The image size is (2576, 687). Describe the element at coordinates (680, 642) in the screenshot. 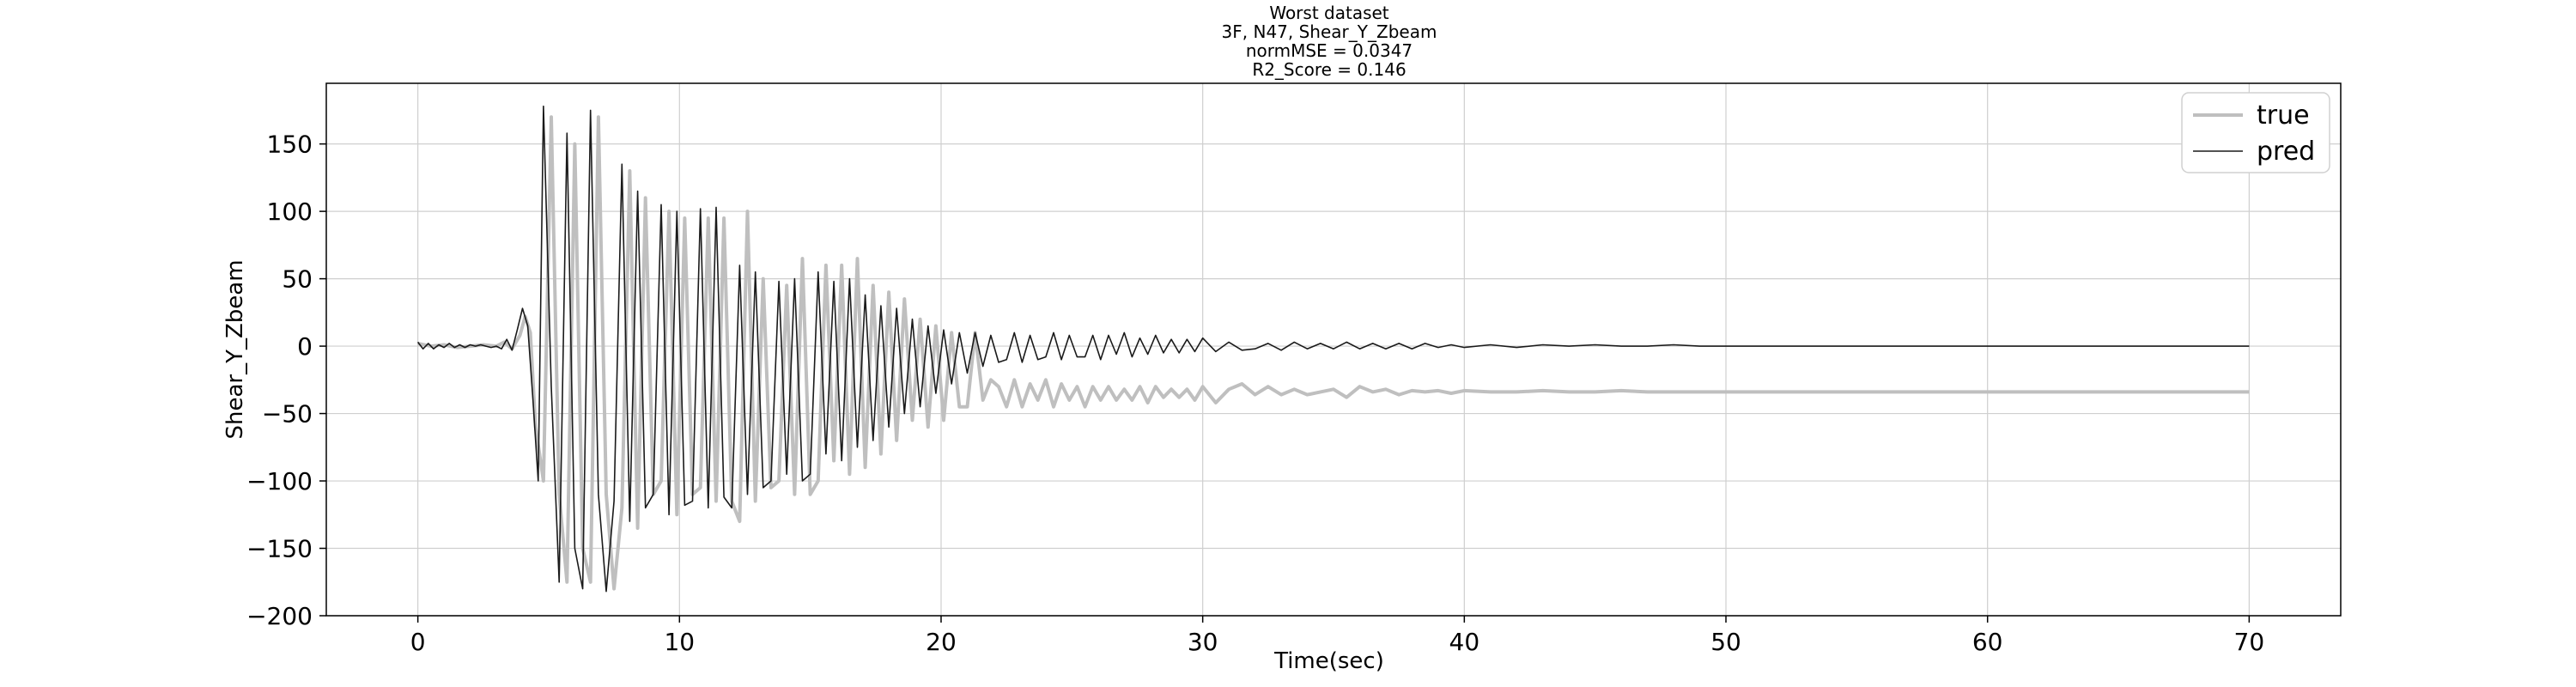

I see `x-tick-label: 10` at that location.